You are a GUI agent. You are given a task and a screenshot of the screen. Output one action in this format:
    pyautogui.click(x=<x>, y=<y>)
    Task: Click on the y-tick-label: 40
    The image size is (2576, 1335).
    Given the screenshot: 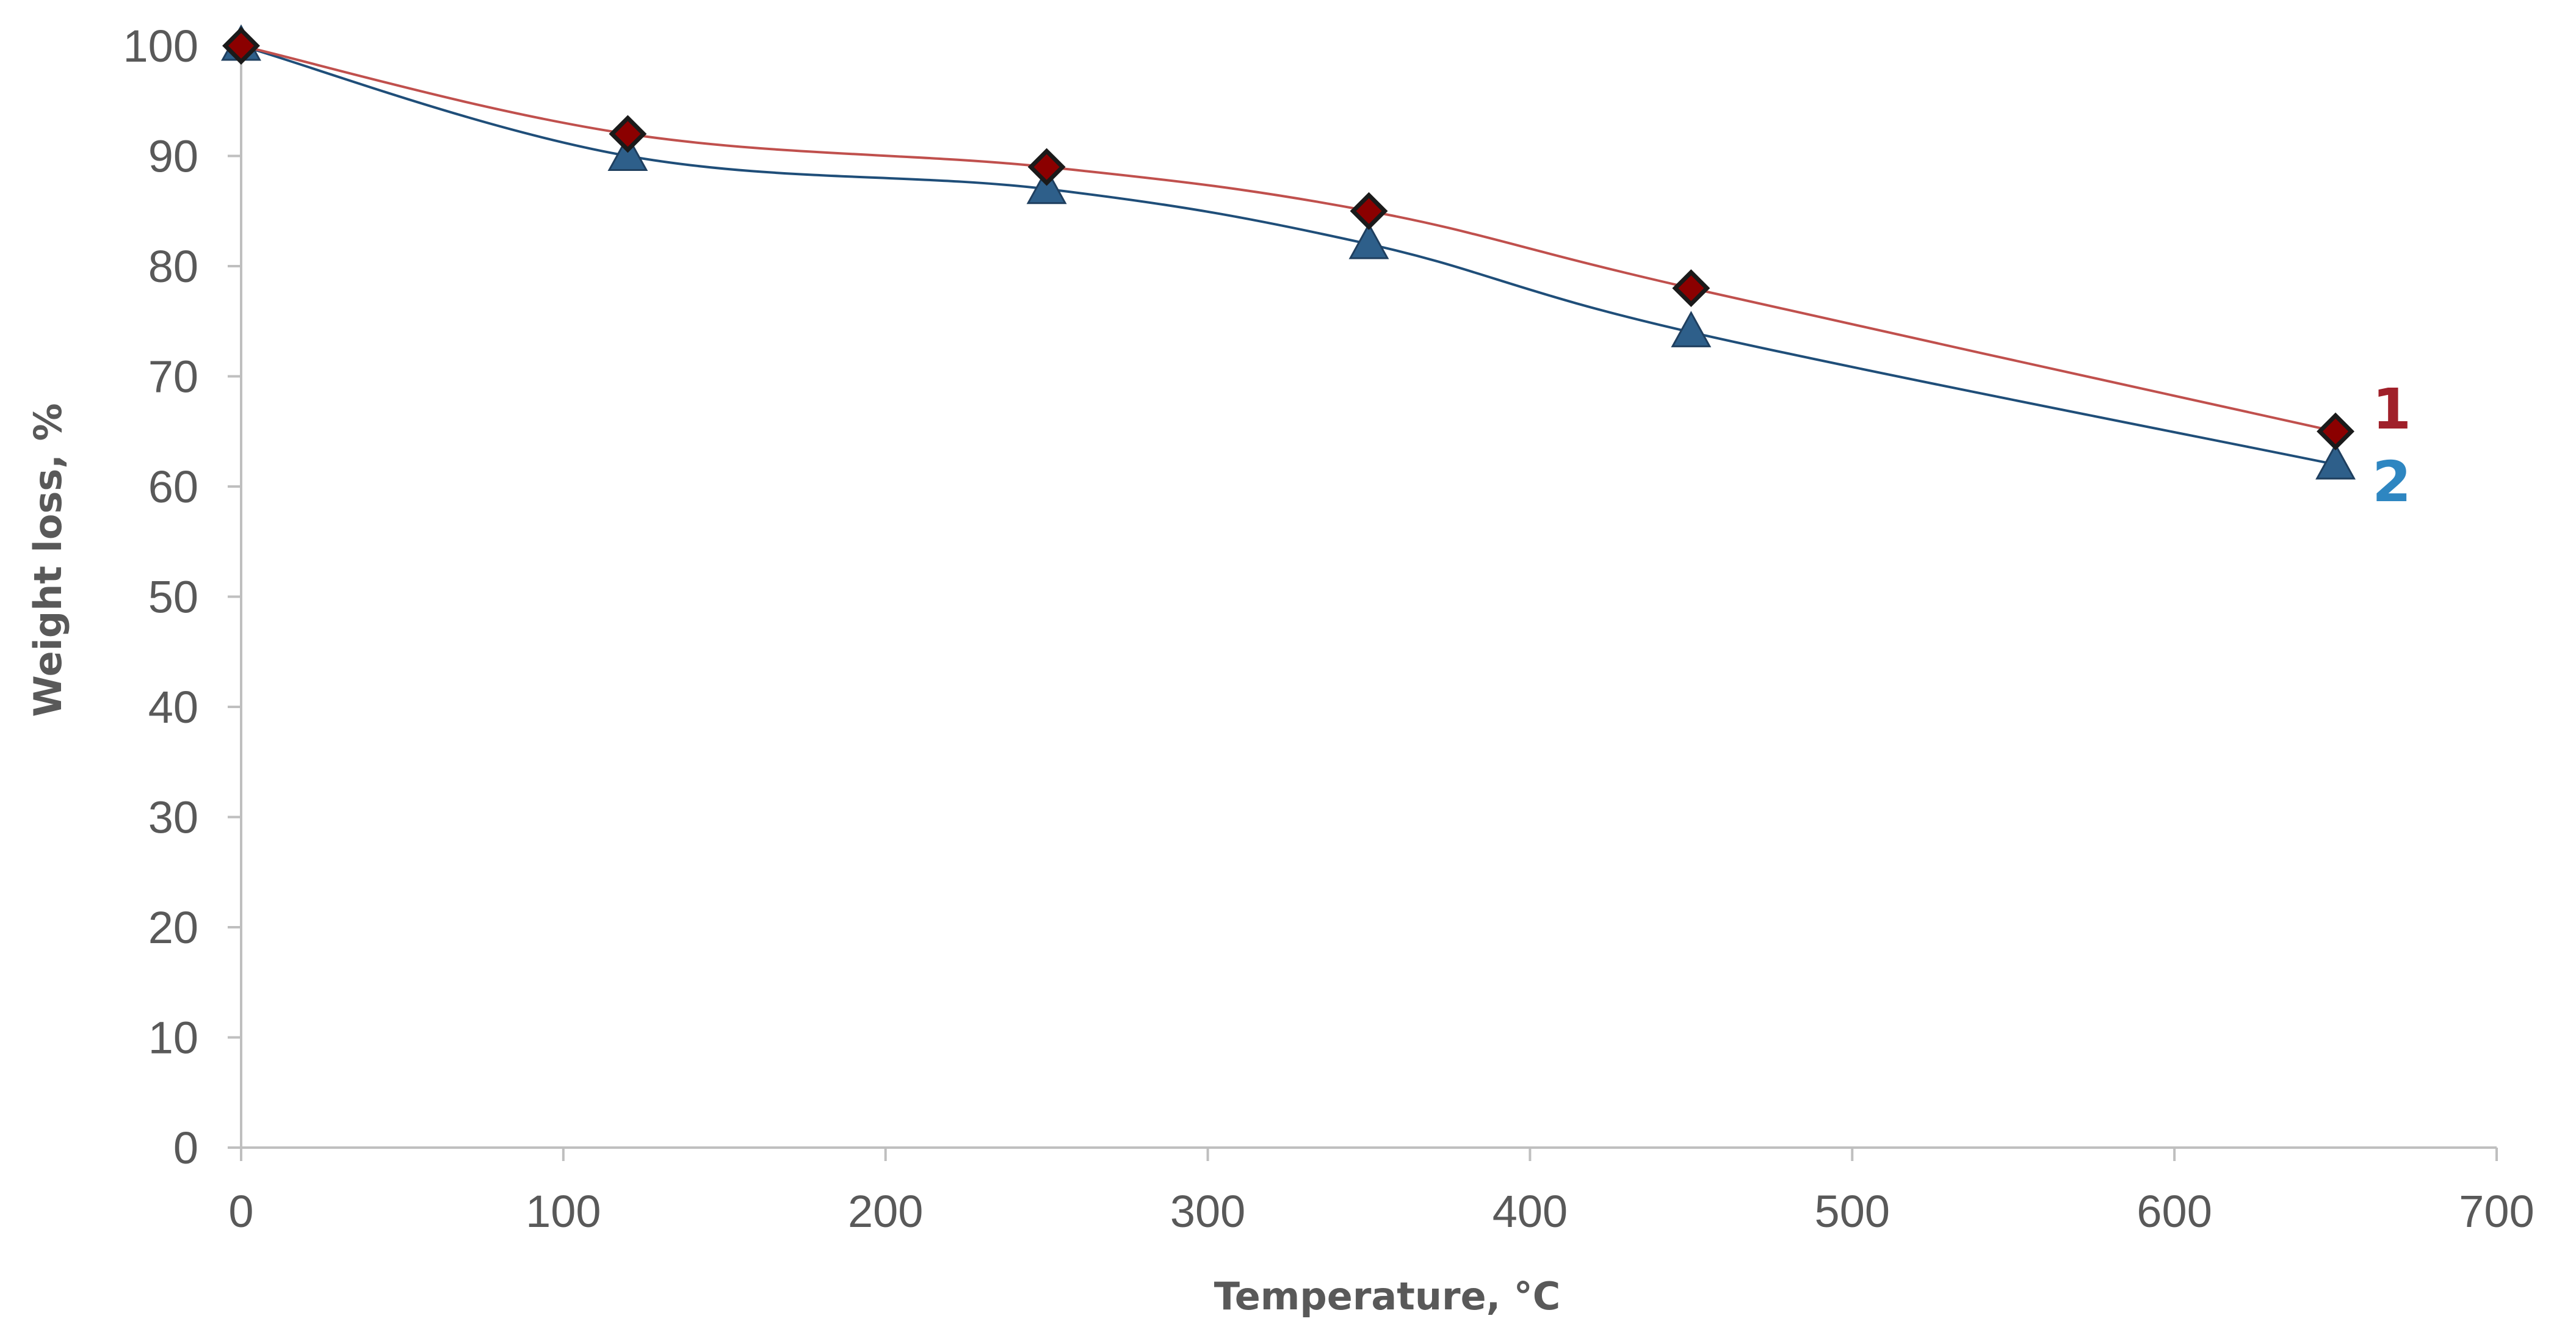 What is the action you would take?
    pyautogui.click(x=173, y=707)
    